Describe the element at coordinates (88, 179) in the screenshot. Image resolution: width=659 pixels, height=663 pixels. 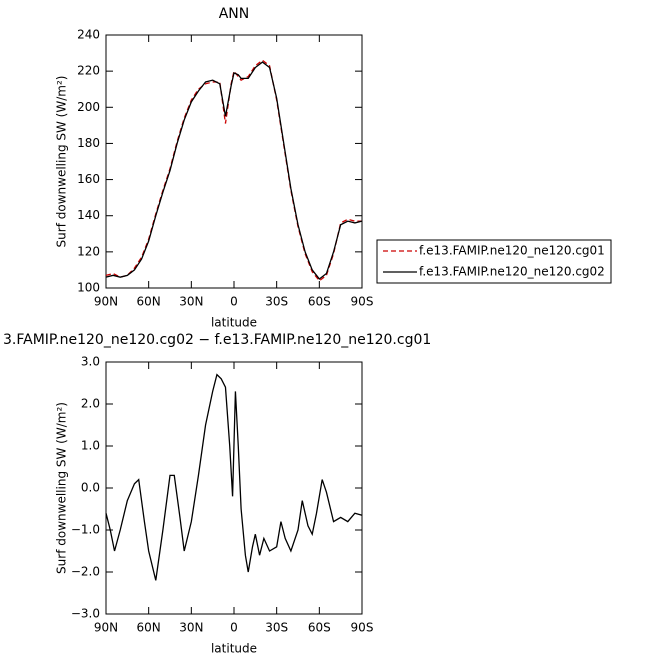
I see `y-tick-label: 160` at that location.